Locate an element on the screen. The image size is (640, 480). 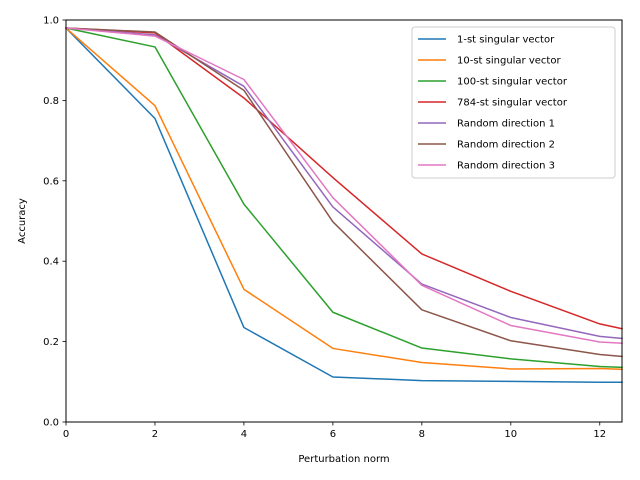
legend-label-3: 100-st singular vector is located at coordinates (512, 82).